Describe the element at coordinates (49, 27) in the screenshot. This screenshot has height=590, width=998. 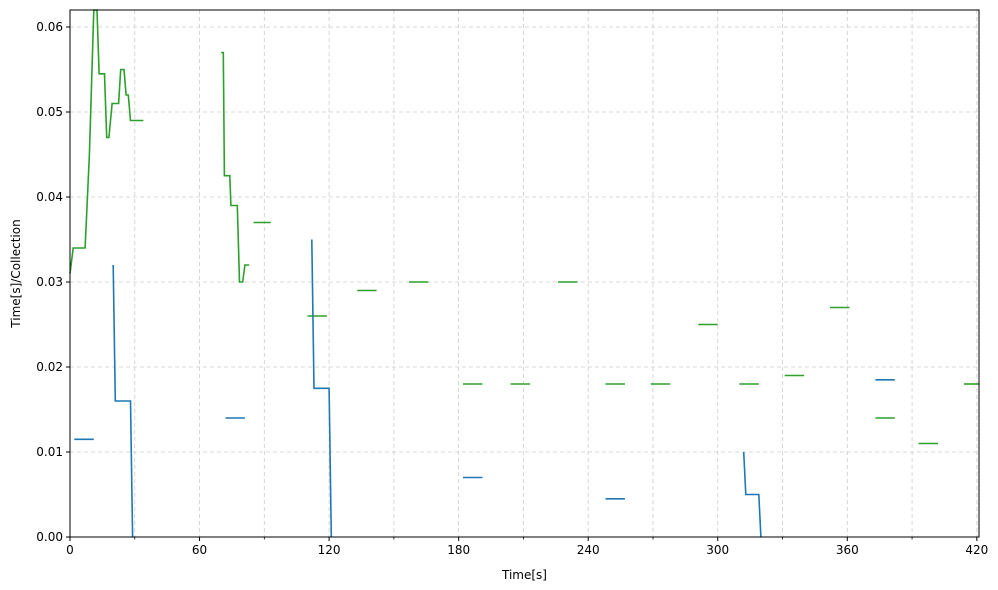
I see `y-tick-label: 0.06` at that location.